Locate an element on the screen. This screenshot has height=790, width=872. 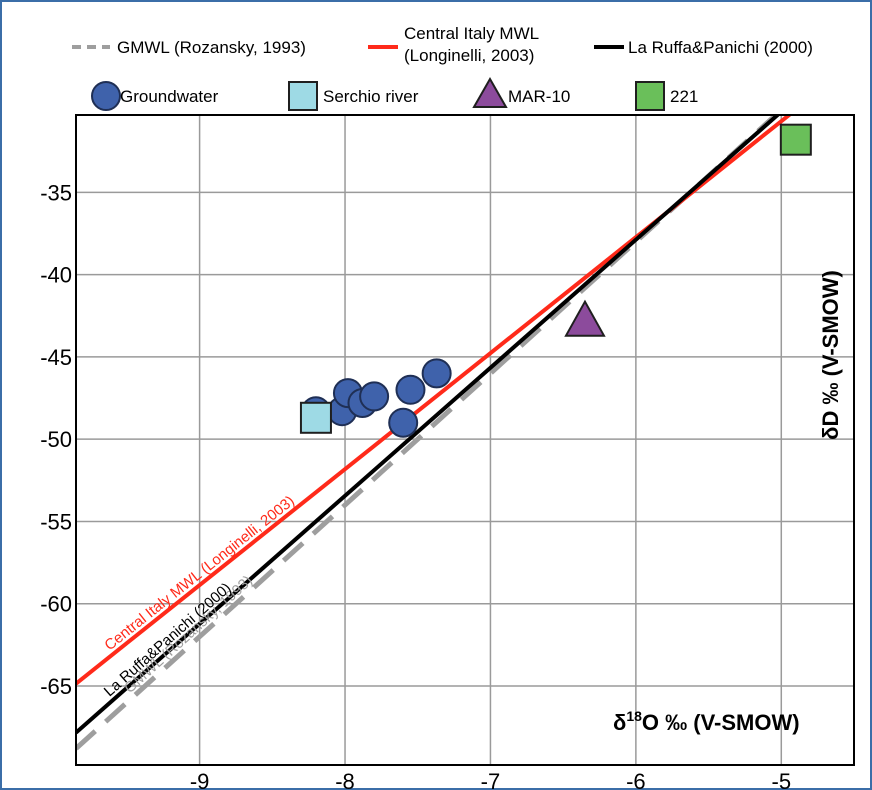
y-tick-label: -60 is located at coordinates (56, 604).